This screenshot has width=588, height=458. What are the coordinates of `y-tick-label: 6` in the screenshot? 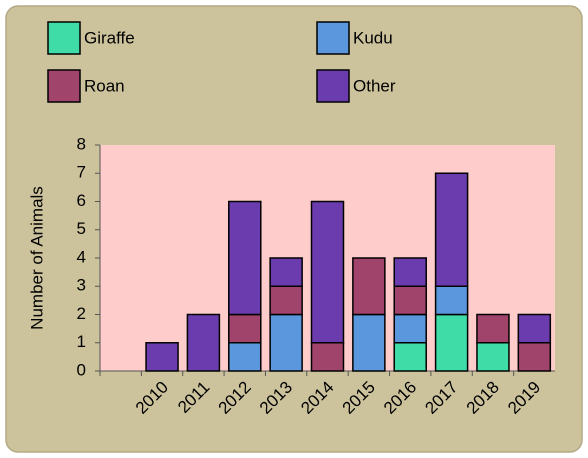 It's located at (81, 200).